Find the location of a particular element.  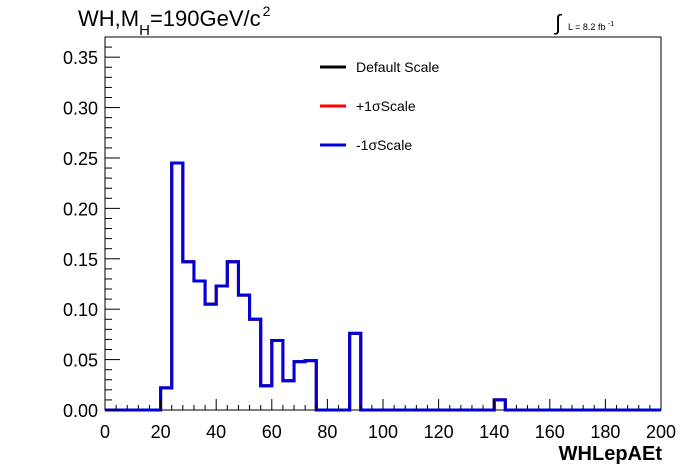

y-tick-label: 0.30 is located at coordinates (80, 109).